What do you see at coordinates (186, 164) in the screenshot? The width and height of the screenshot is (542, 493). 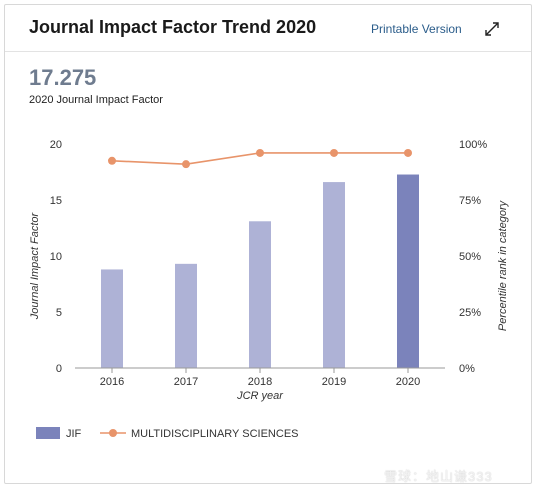 I see `percentile-point-2017` at bounding box center [186, 164].